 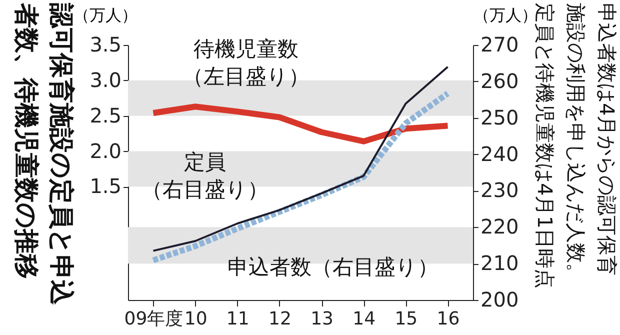 I want to click on y-tick-label: 3.5, so click(x=106, y=44).